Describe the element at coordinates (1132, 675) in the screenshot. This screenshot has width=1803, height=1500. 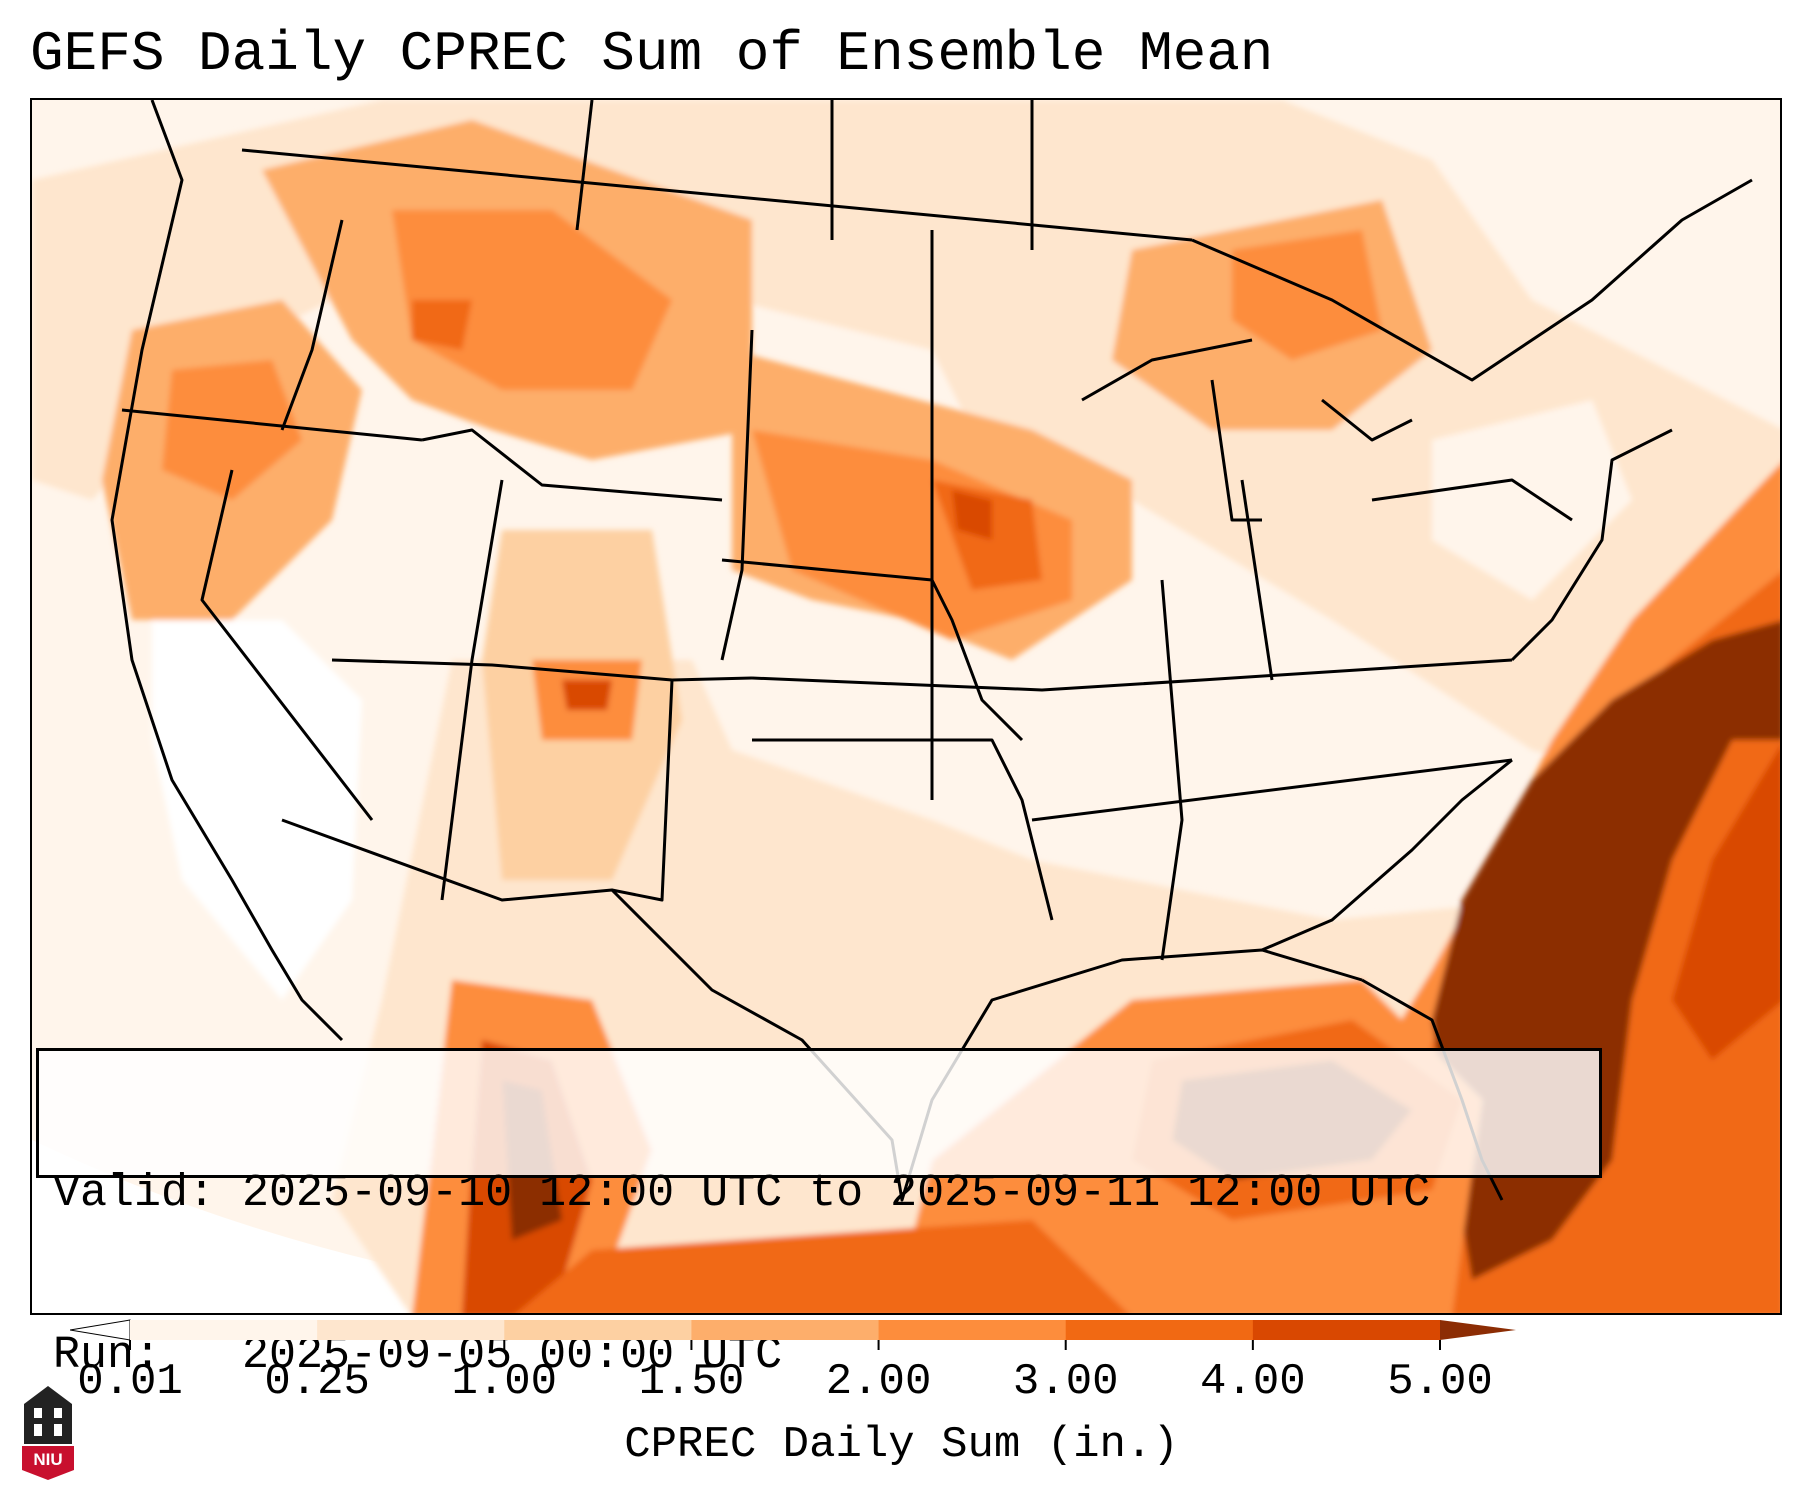
I see `oklahoma-north` at that location.